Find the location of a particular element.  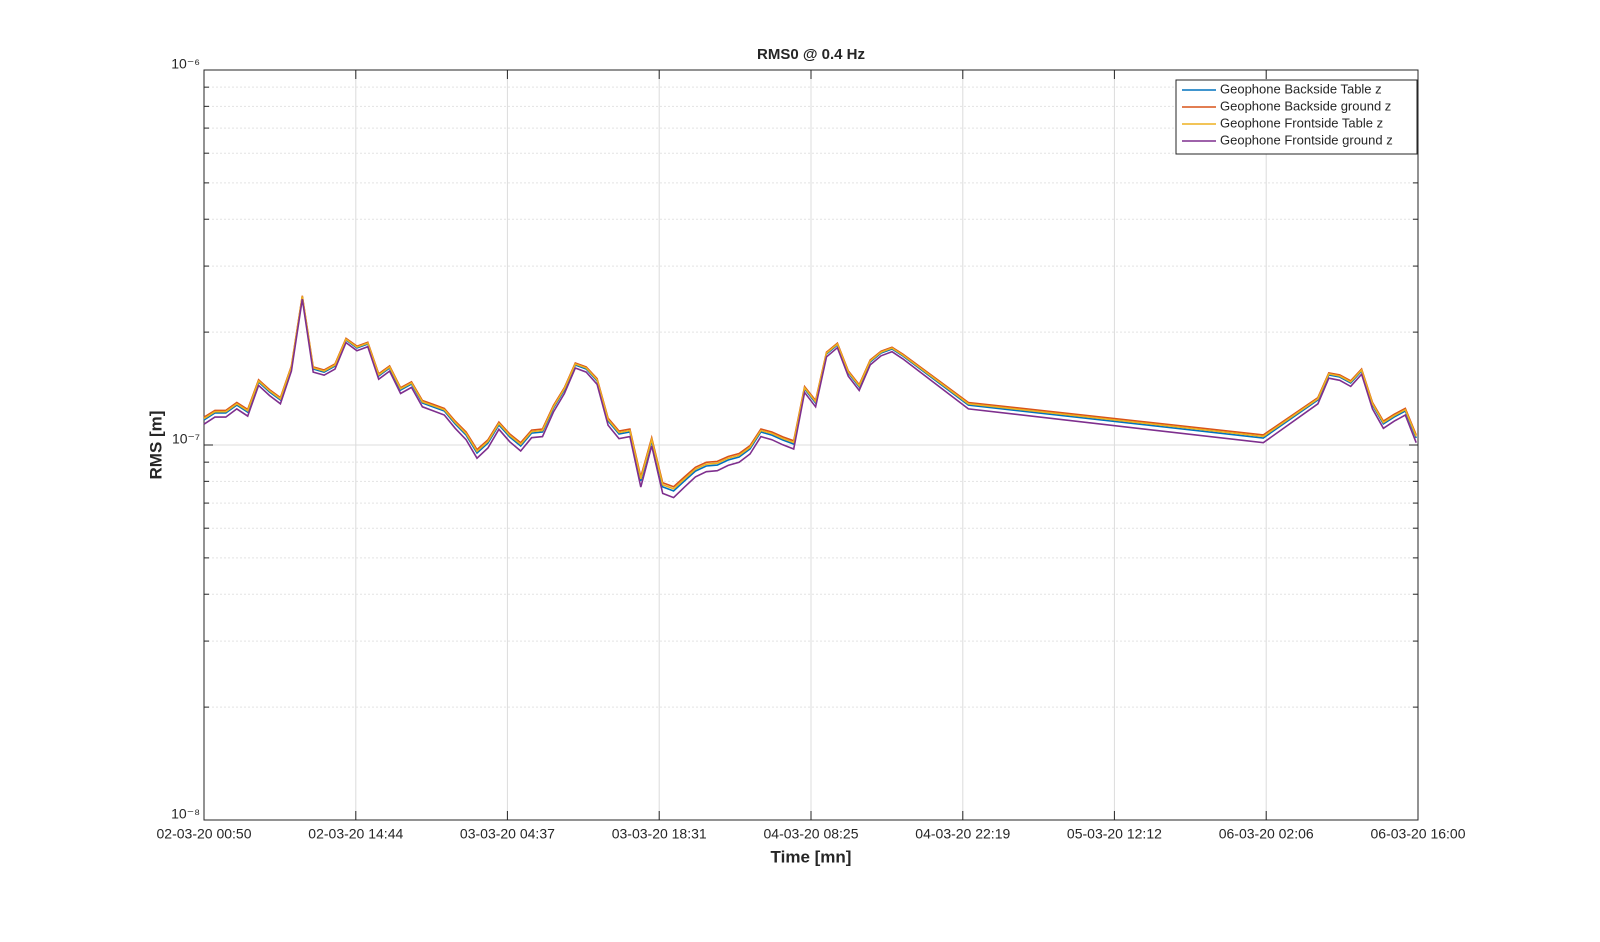

x-tick-label: 03-03-20 18:31 is located at coordinates (659, 834).